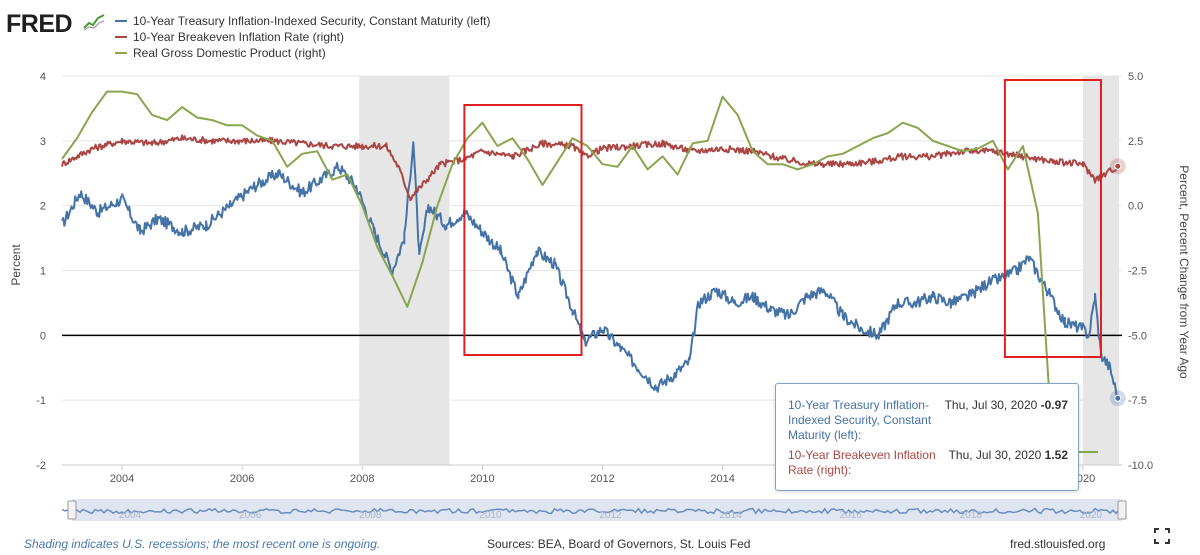 The height and width of the screenshot is (555, 1200). Describe the element at coordinates (1162, 536) in the screenshot. I see `fullscreen-icon` at that location.